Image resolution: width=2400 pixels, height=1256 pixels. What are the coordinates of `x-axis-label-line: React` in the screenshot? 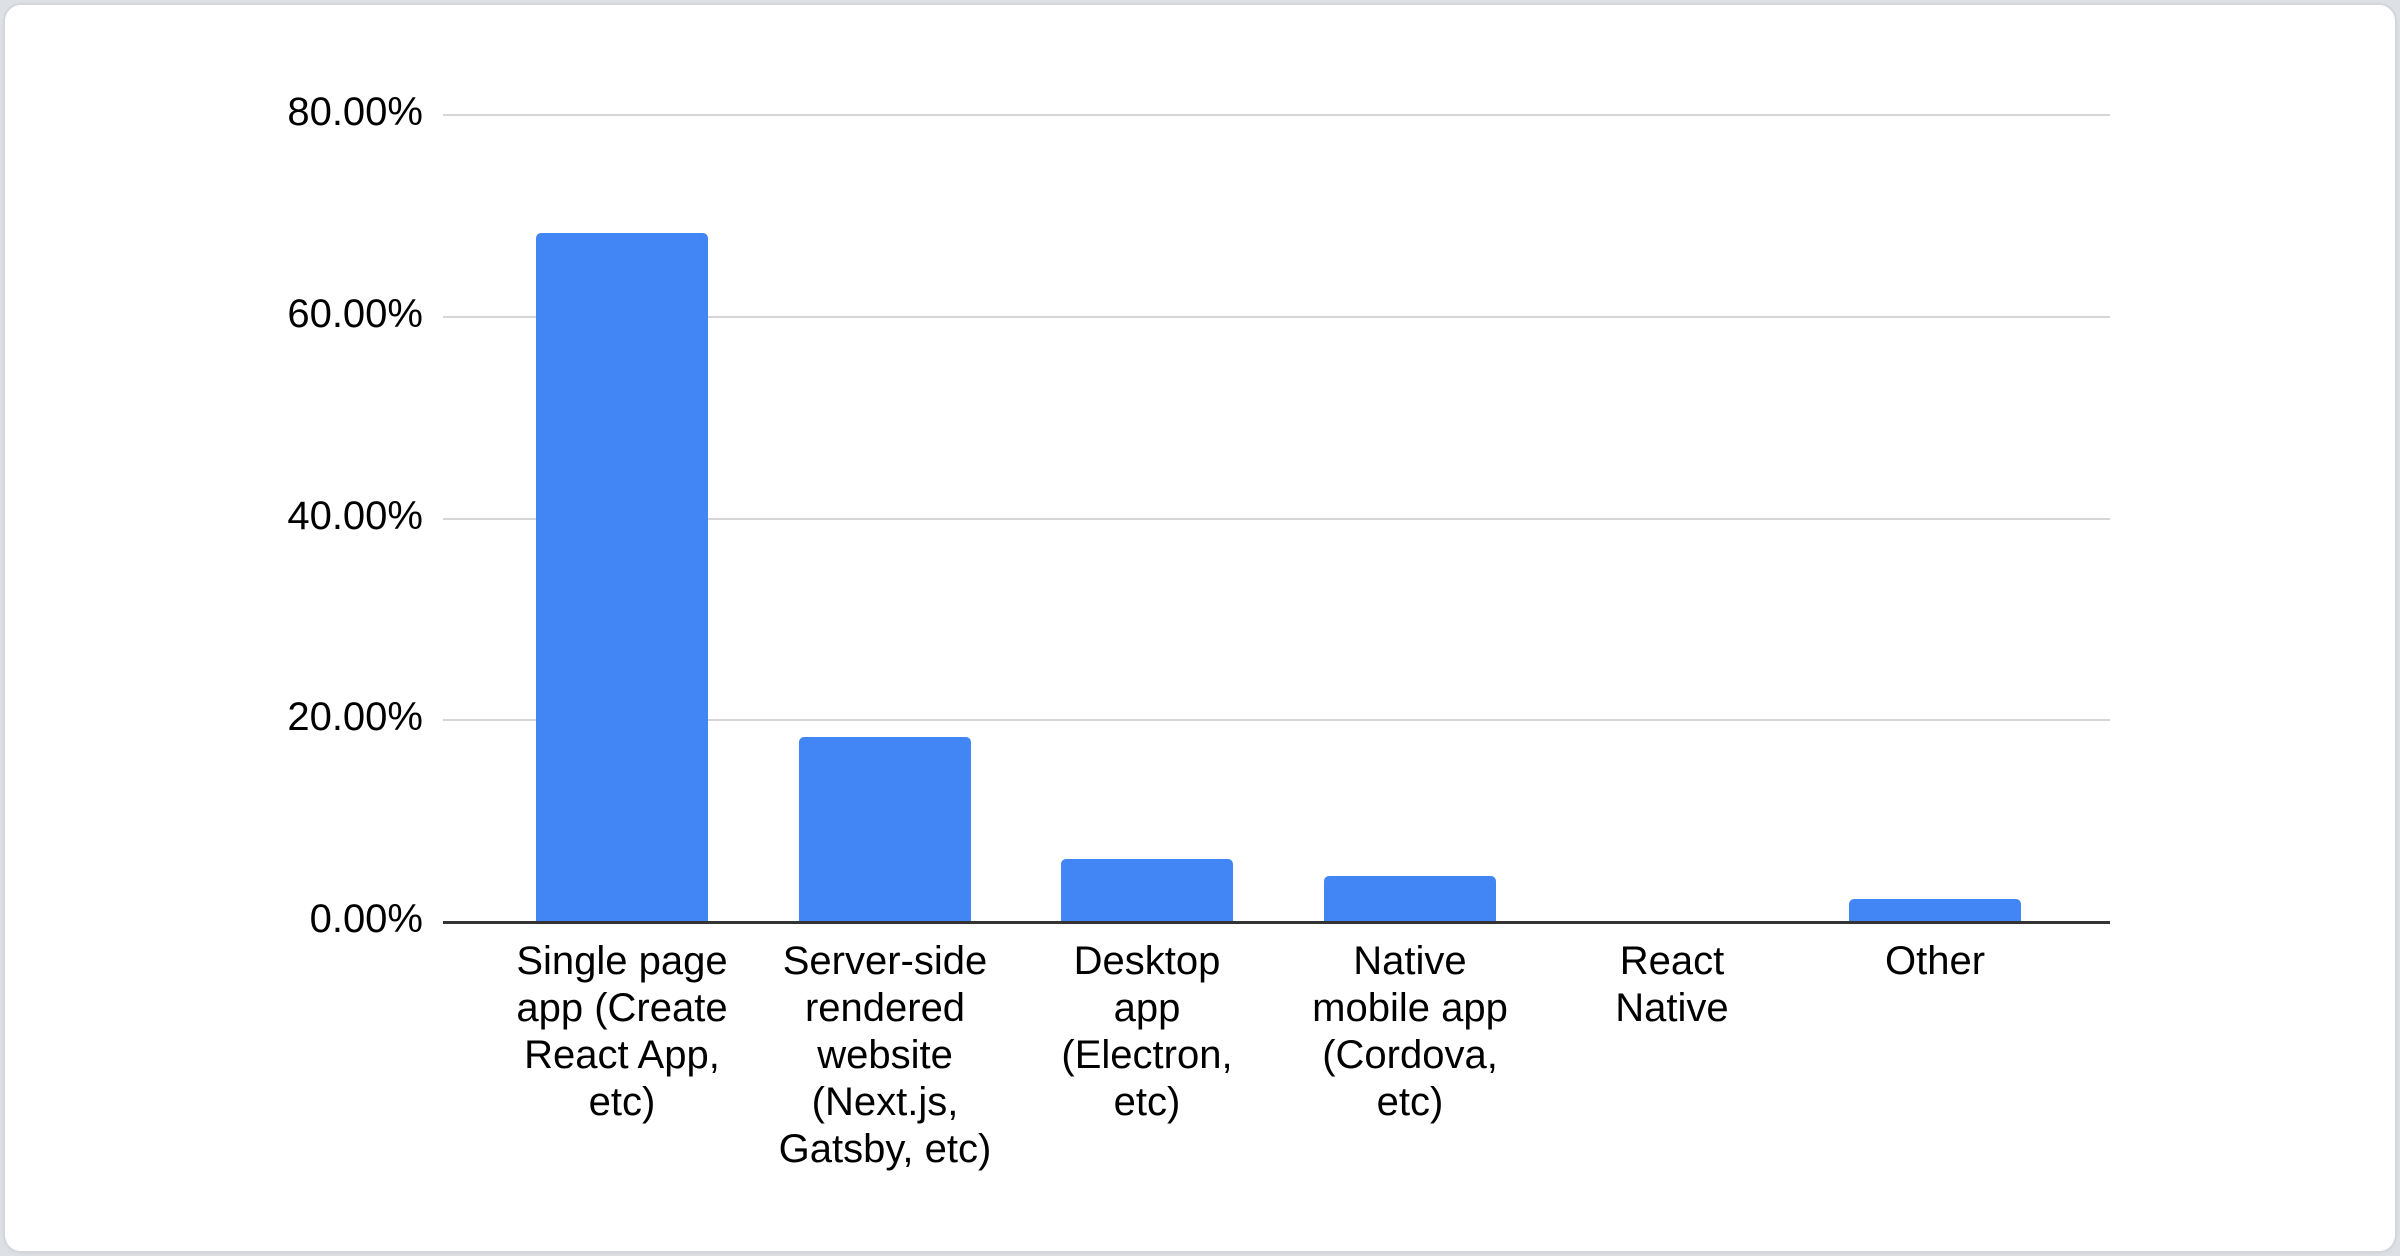 It's located at (1672, 961).